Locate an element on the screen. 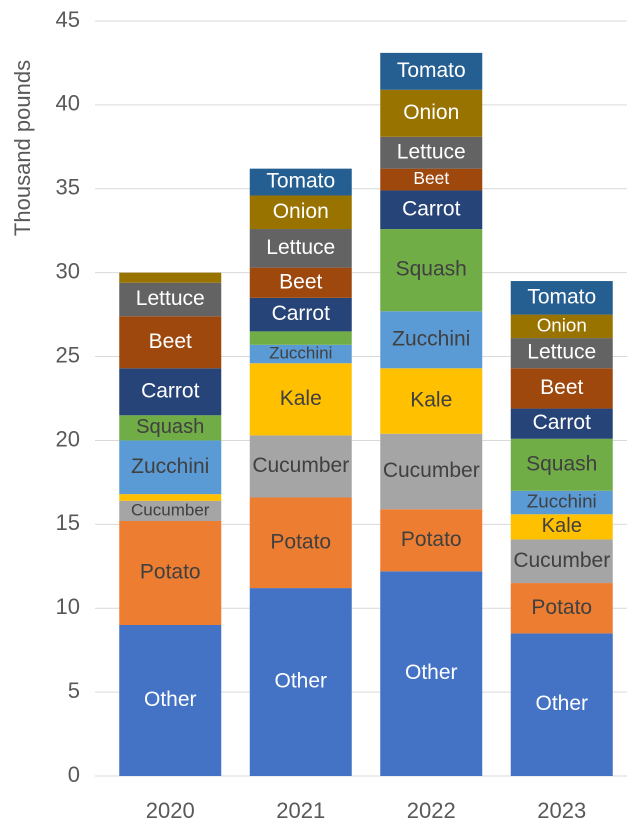 This screenshot has width=629, height=830. x-tick-label: 2022 is located at coordinates (431, 810).